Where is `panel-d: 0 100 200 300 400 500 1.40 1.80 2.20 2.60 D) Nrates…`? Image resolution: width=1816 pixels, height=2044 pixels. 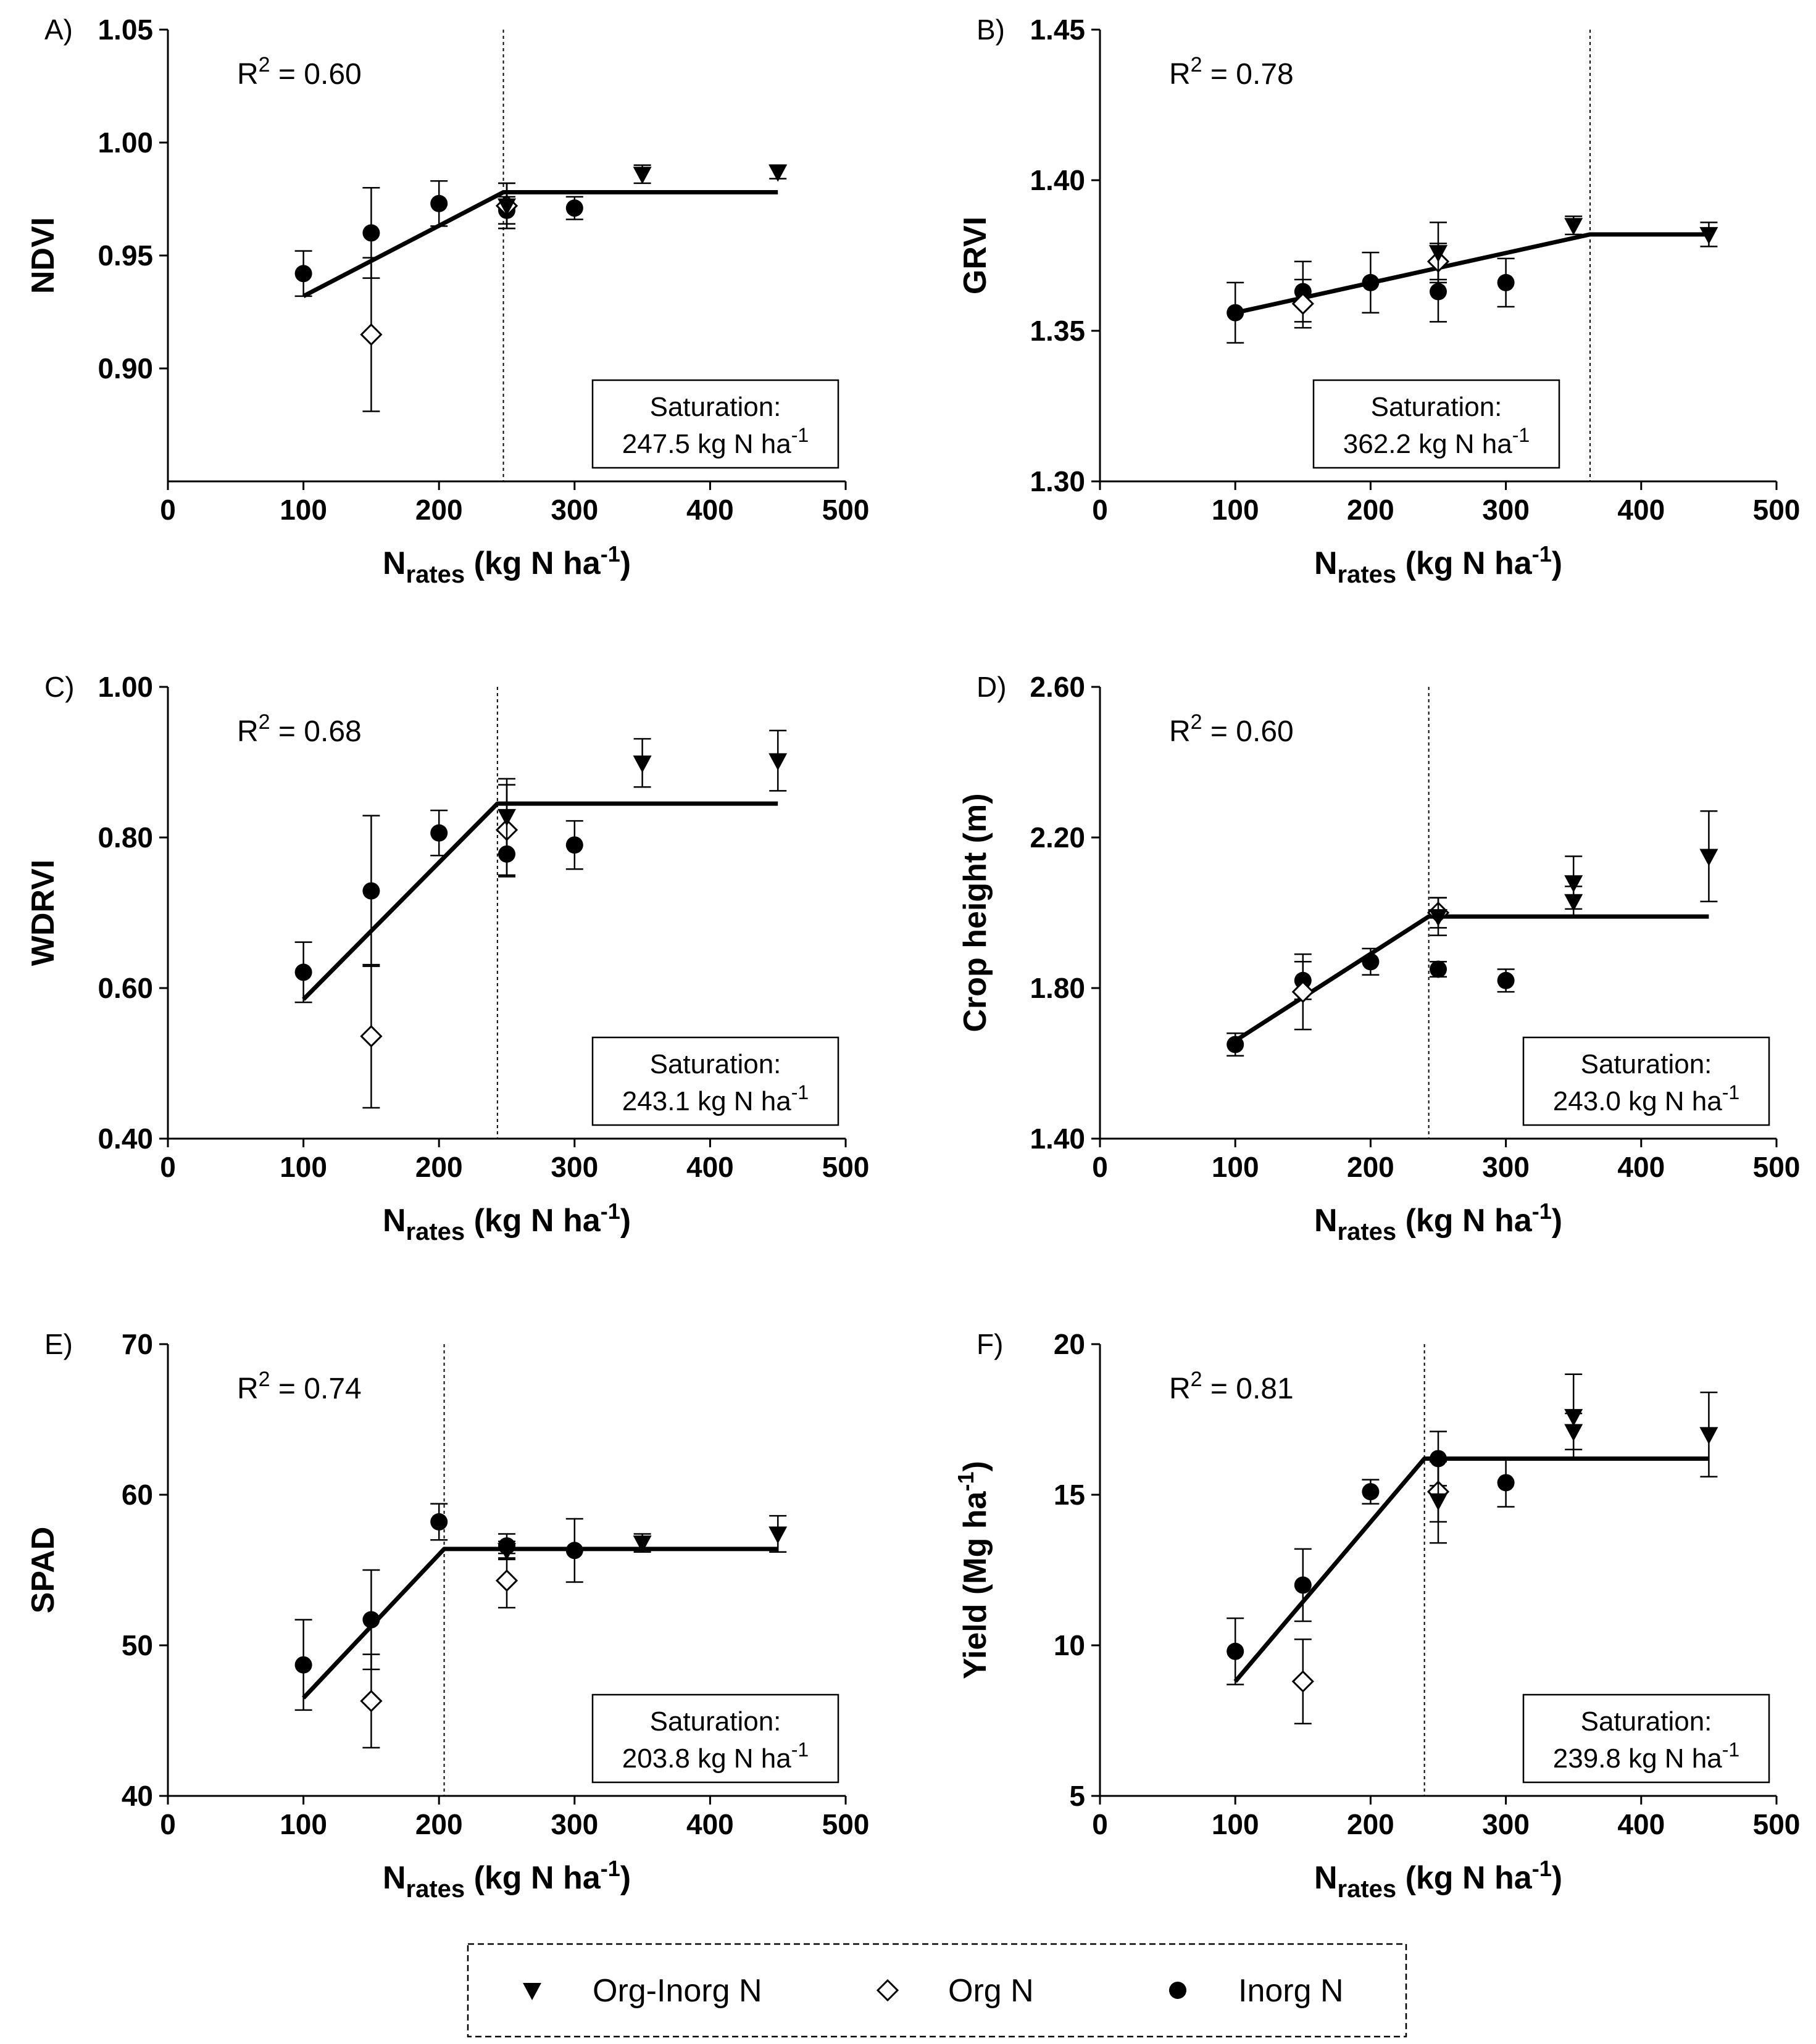 panel-d: 0 100 200 300 400 500 1.40 1.80 2.20 2.60 D) Nrates… is located at coordinates (1378, 958).